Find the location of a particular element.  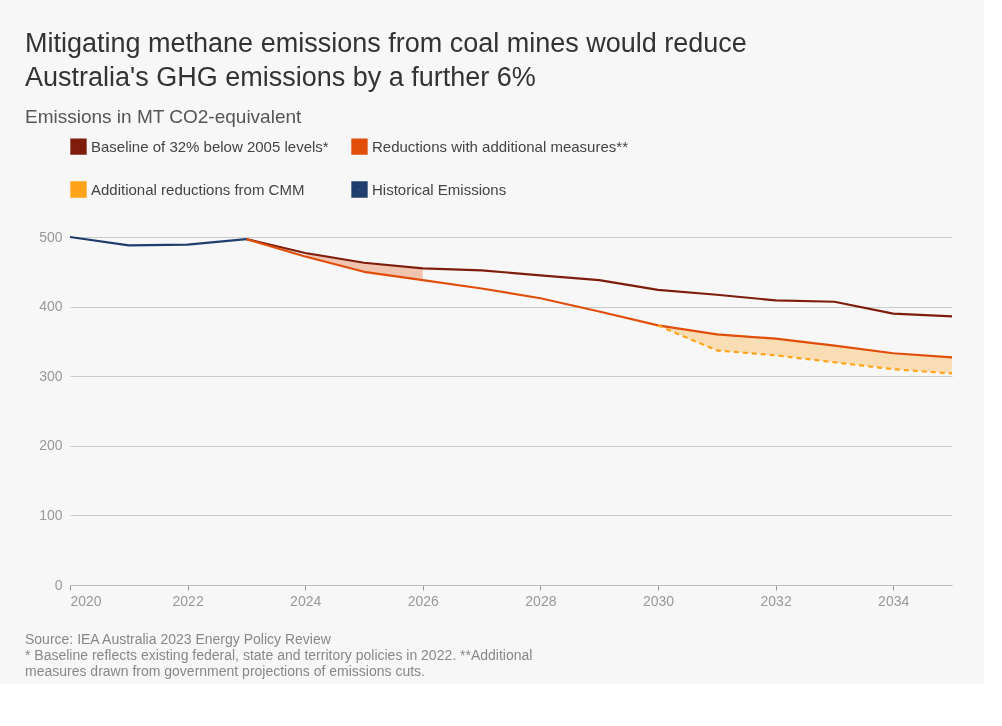

source-note: Source: IEA Australia 2023 Energy Policy Review is located at coordinates (178, 639).